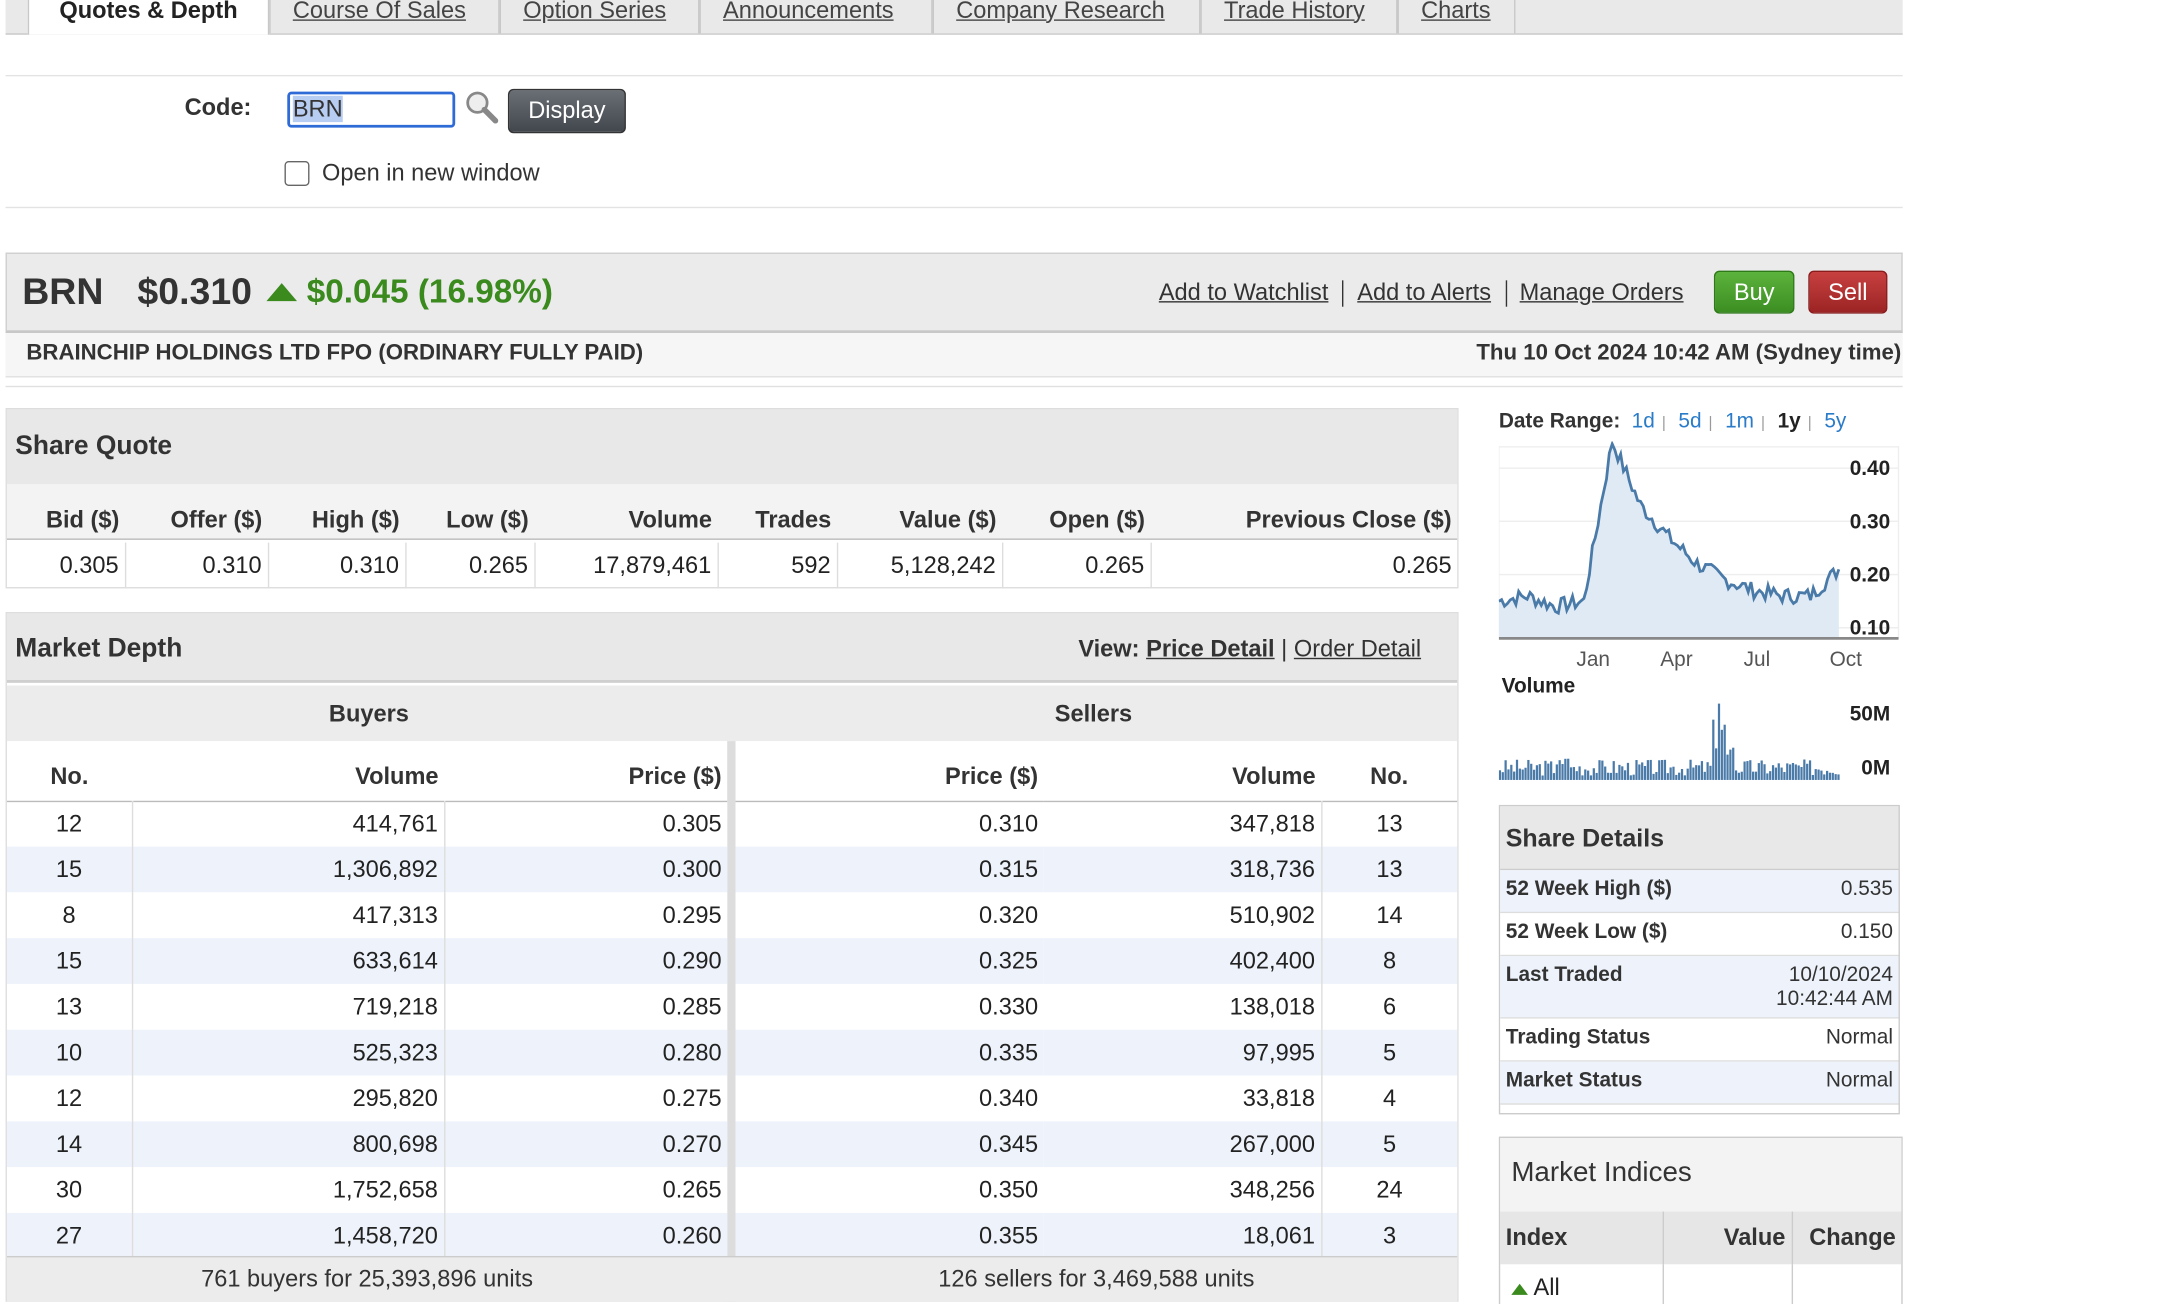  What do you see at coordinates (1593, 659) in the screenshot?
I see `x-tick-label: Jan` at bounding box center [1593, 659].